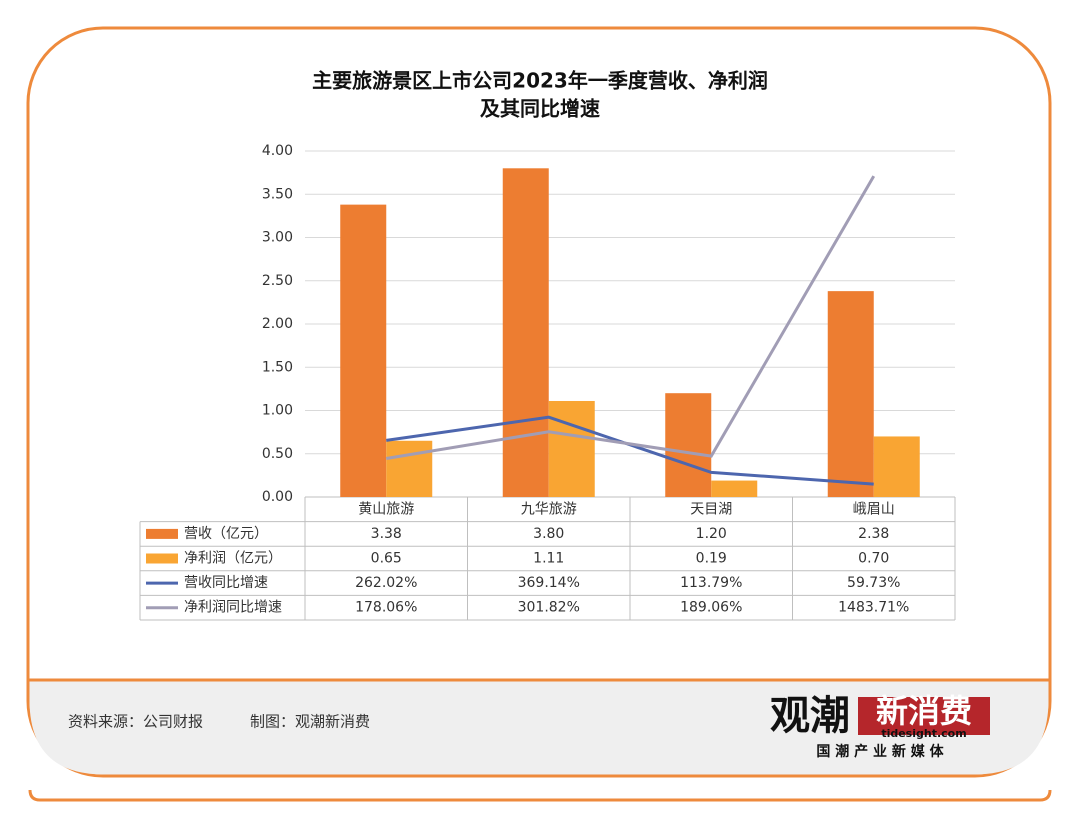  Describe the element at coordinates (873, 559) in the screenshot. I see `table-value: 0.70` at that location.